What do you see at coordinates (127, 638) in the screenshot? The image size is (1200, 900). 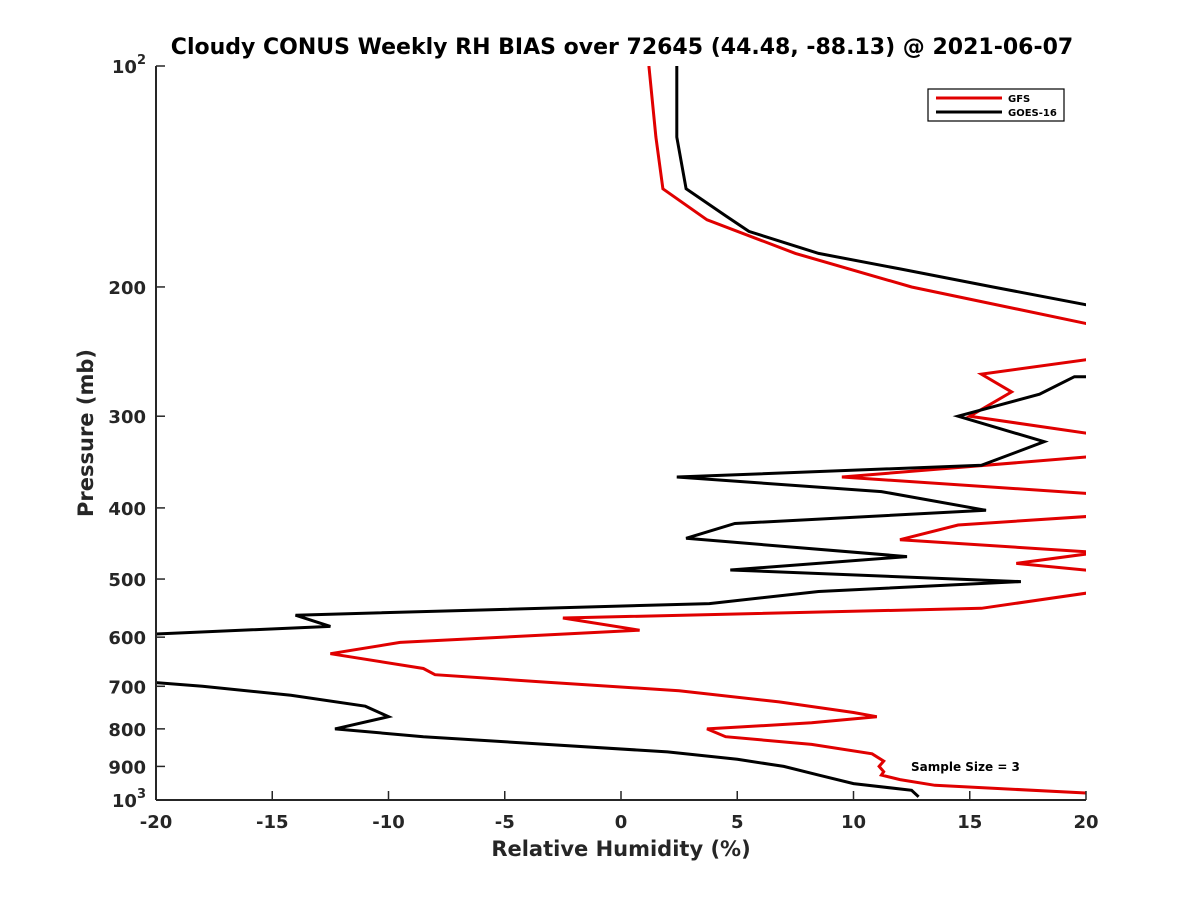 I see `y-tick-label: 600` at bounding box center [127, 638].